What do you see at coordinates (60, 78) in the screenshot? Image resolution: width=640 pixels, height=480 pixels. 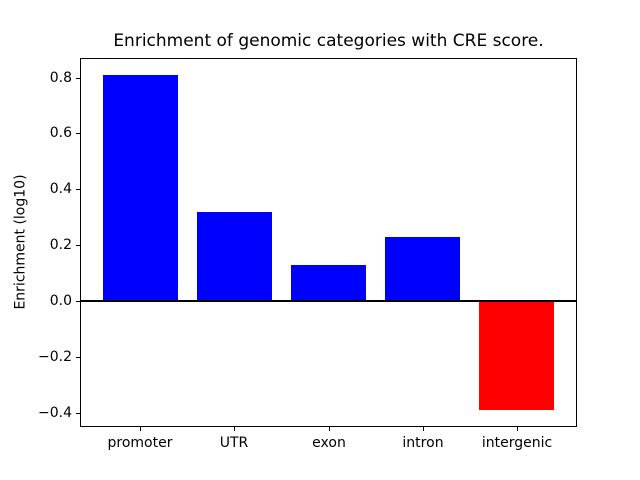 I see `y-tick-label-0.8: 0.8` at bounding box center [60, 78].